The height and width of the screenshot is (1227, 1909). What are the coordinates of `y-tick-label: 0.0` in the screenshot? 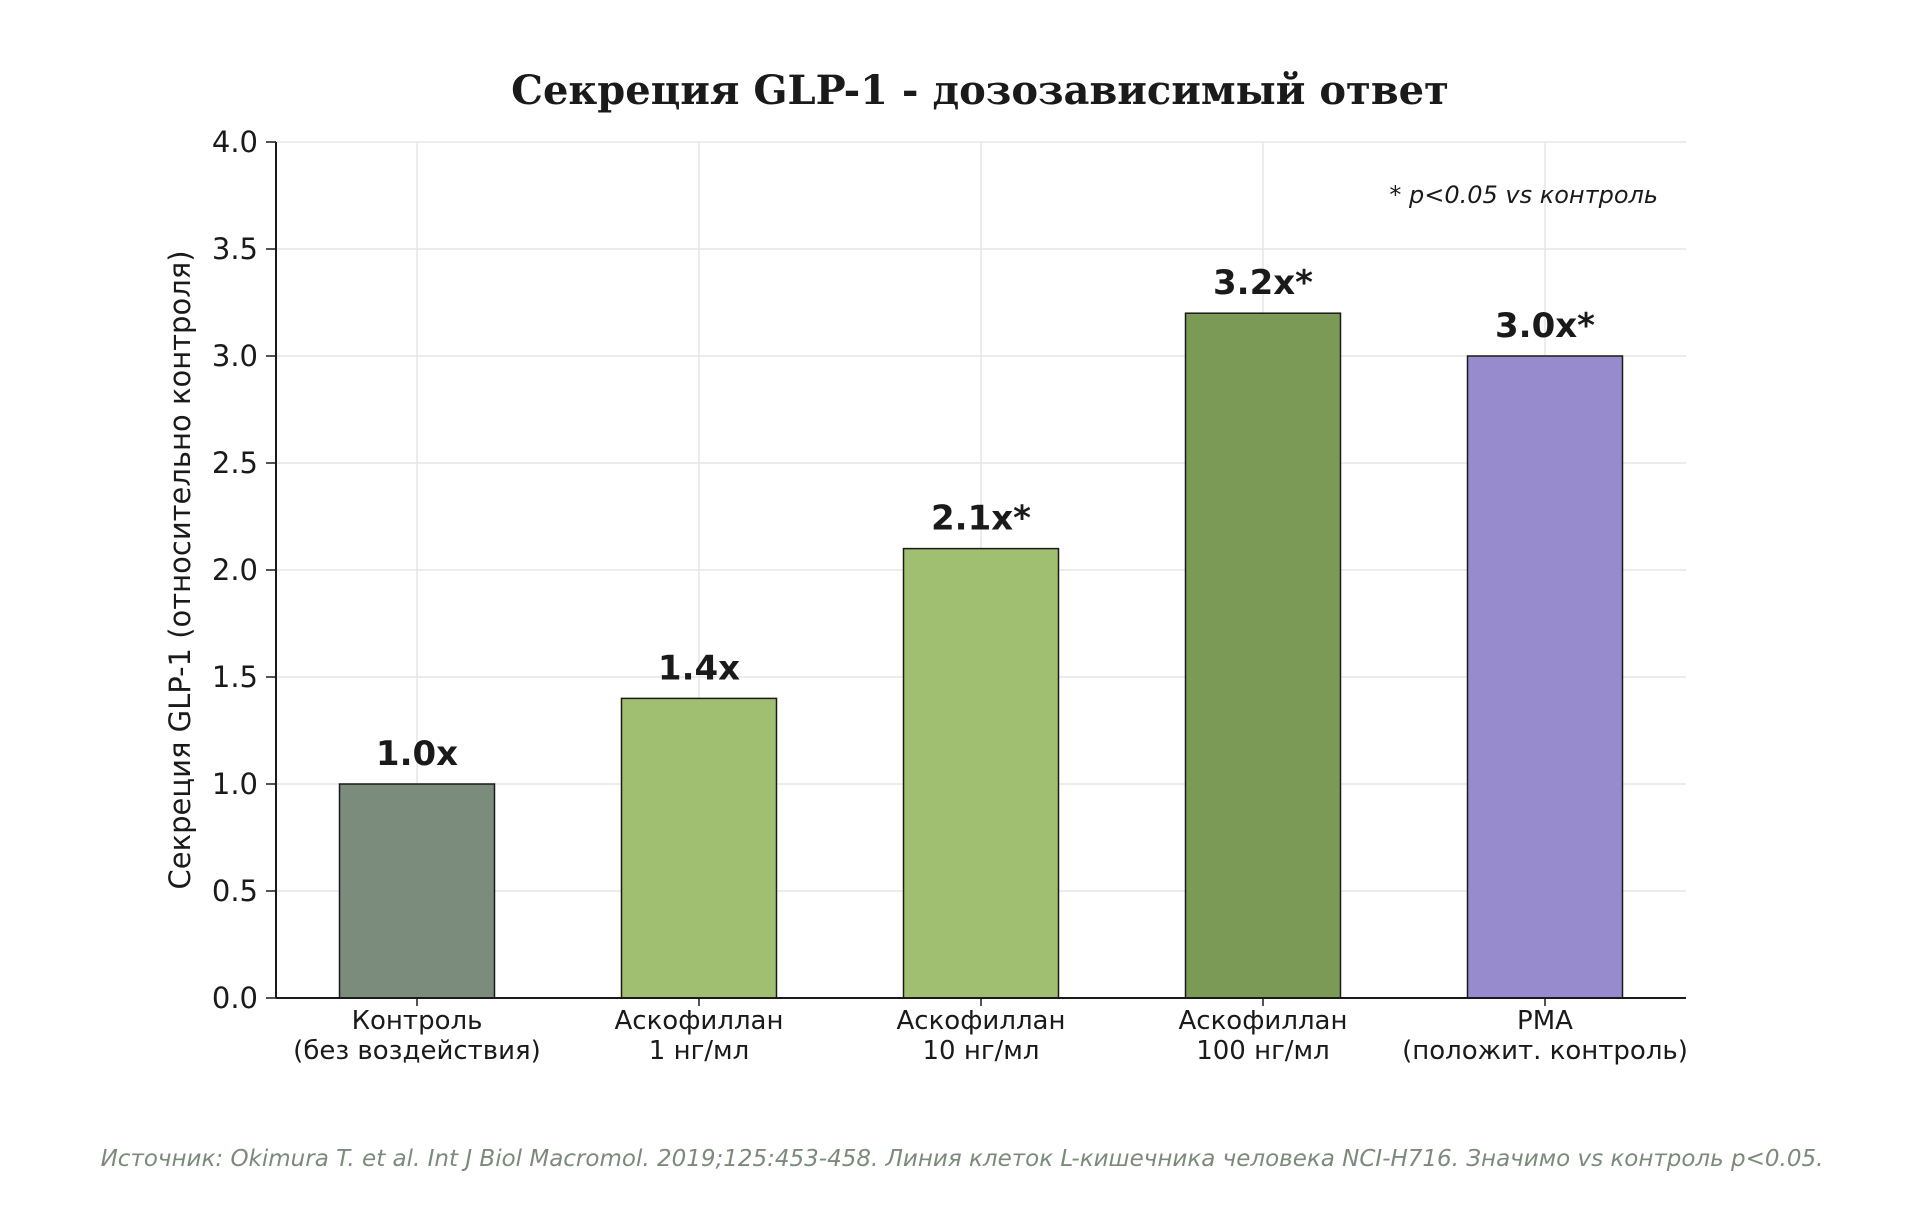 It's located at (235, 998).